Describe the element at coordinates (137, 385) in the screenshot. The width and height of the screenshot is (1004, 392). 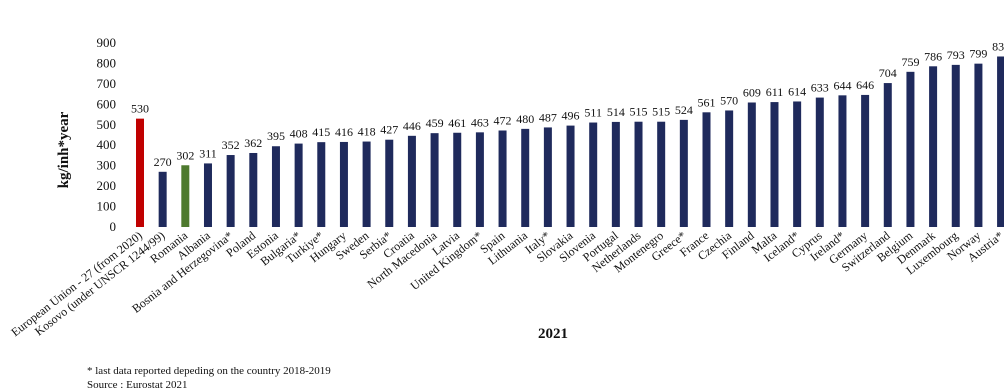
I see `source: Source : Eurostat 2021` at that location.